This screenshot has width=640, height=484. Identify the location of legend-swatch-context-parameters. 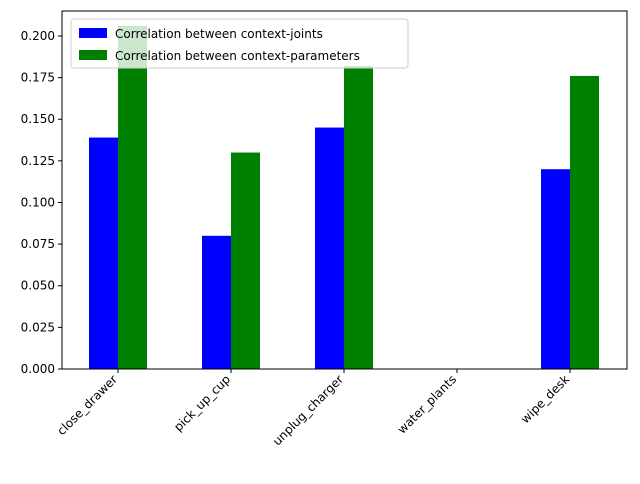
(93, 55).